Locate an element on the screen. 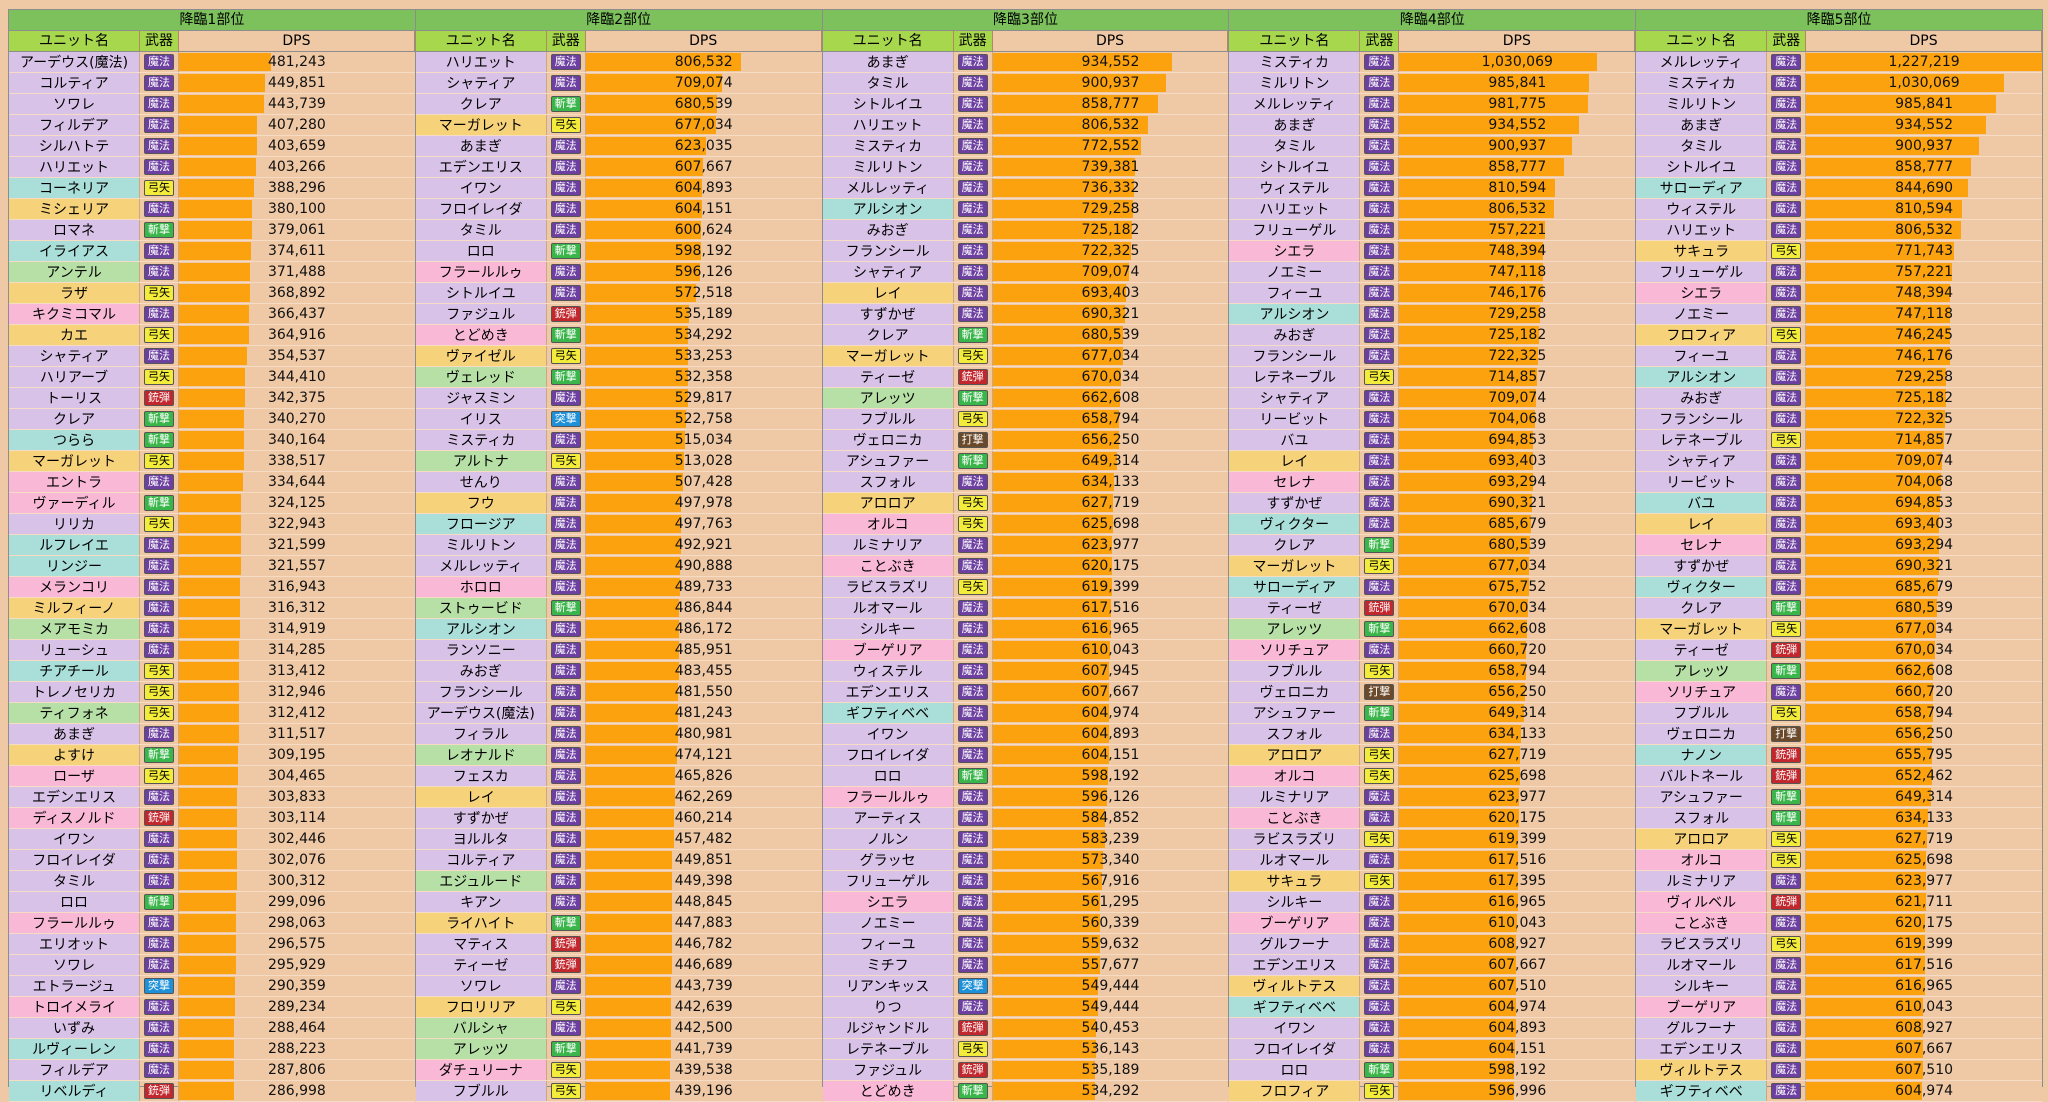  table-row: ノエミー 魔法 560,339 is located at coordinates (1025, 923).